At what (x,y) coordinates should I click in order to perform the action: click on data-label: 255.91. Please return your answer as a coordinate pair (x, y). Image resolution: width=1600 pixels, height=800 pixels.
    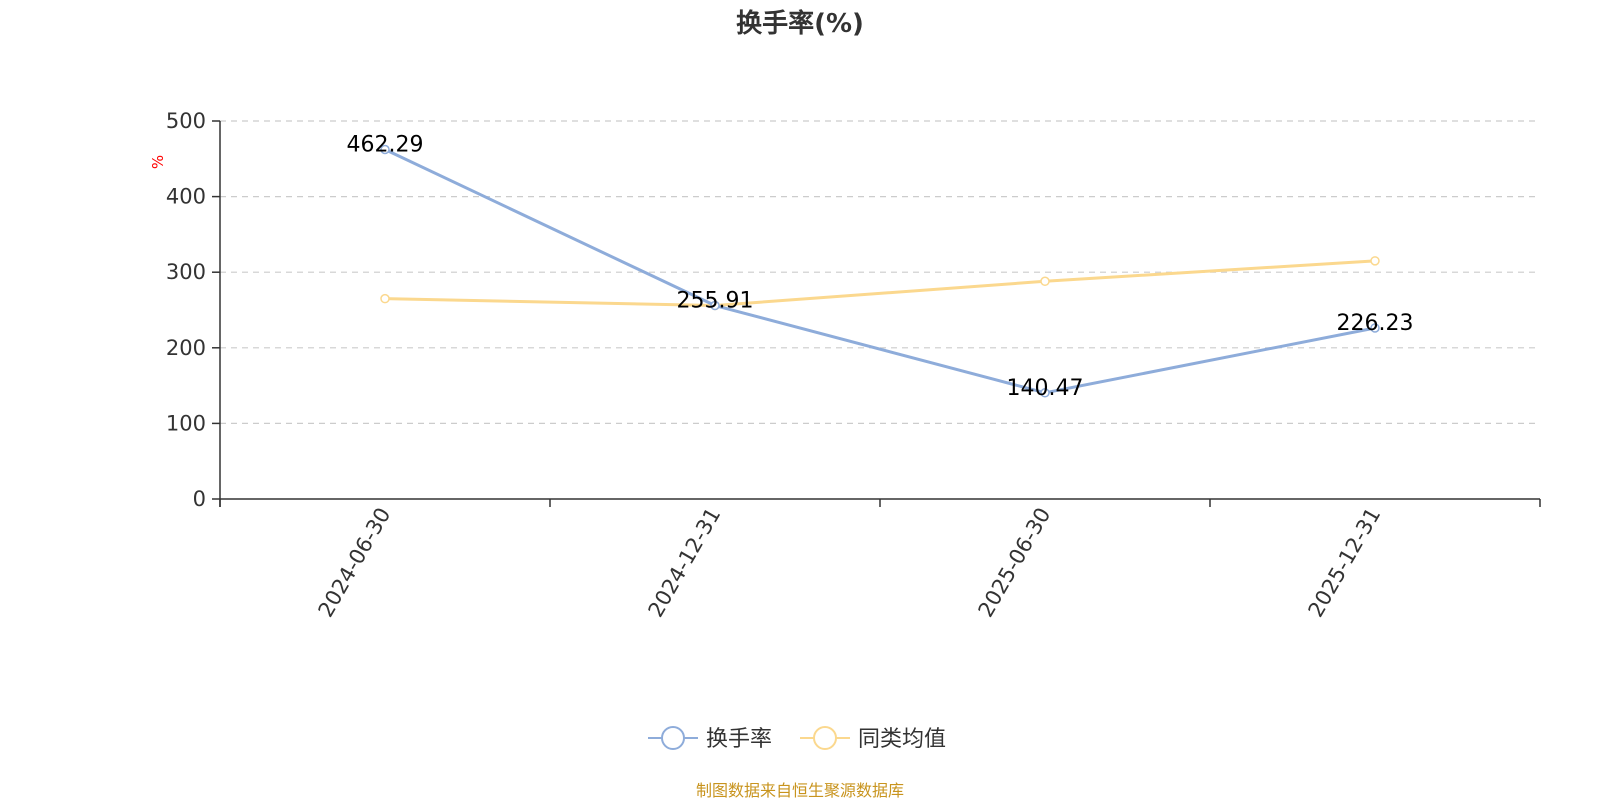
    Looking at the image, I should click on (715, 301).